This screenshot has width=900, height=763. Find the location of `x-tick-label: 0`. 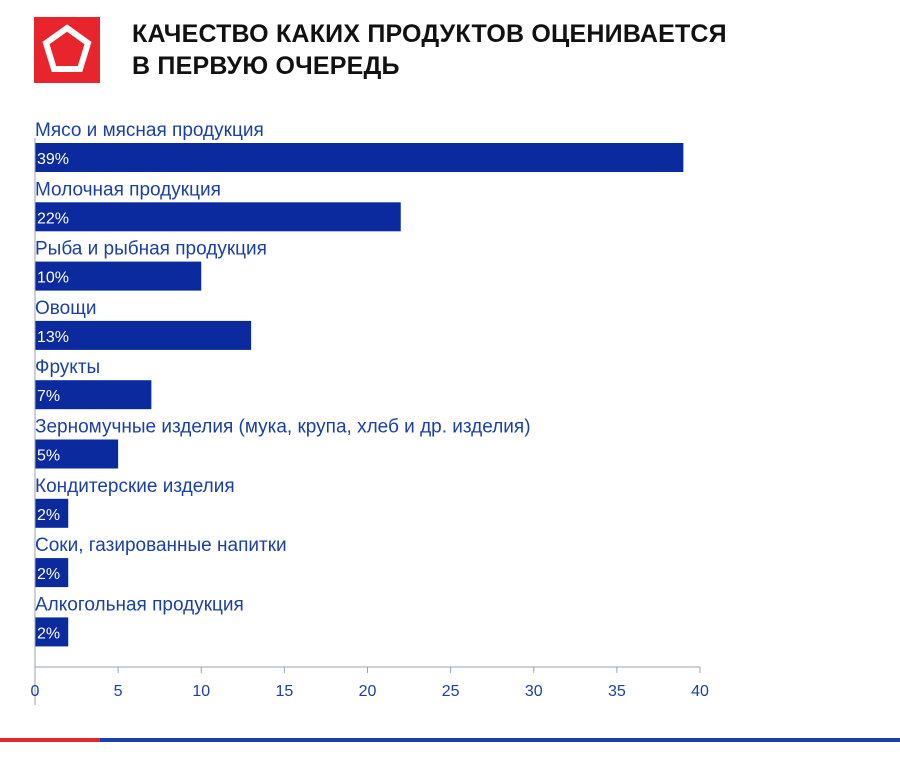

x-tick-label: 0 is located at coordinates (35, 691).